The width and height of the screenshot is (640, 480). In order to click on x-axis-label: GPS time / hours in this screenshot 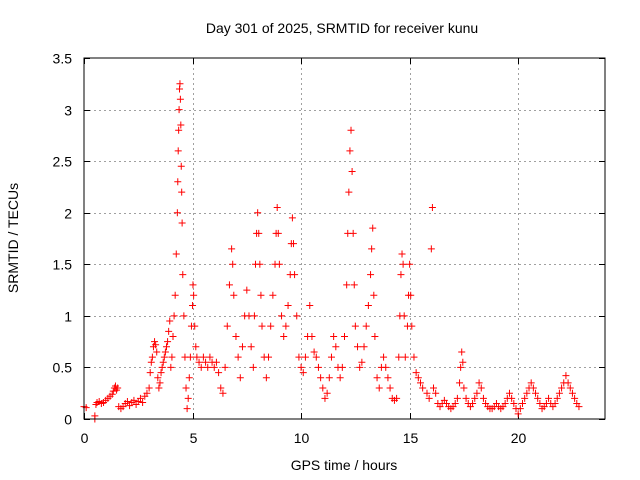, I will do `click(344, 465)`.